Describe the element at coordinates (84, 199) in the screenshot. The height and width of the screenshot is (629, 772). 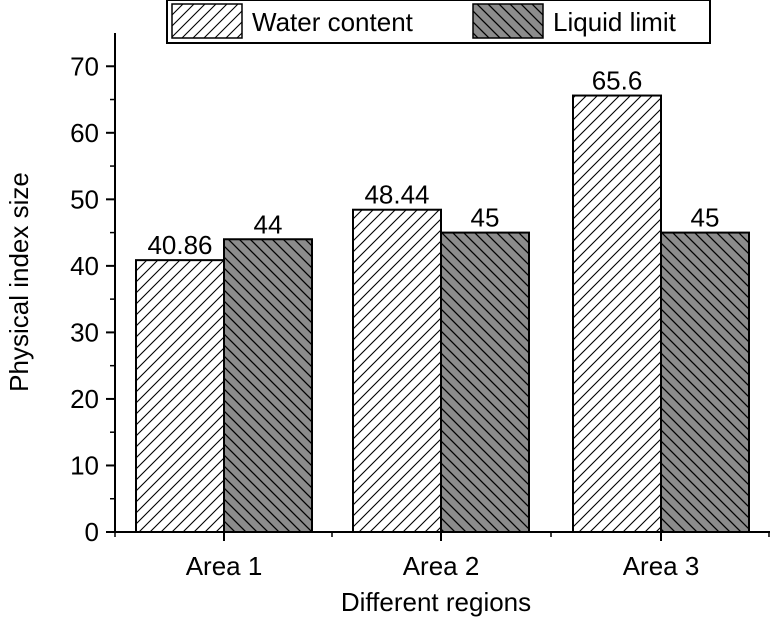
I see `y-tick-label: 50` at that location.